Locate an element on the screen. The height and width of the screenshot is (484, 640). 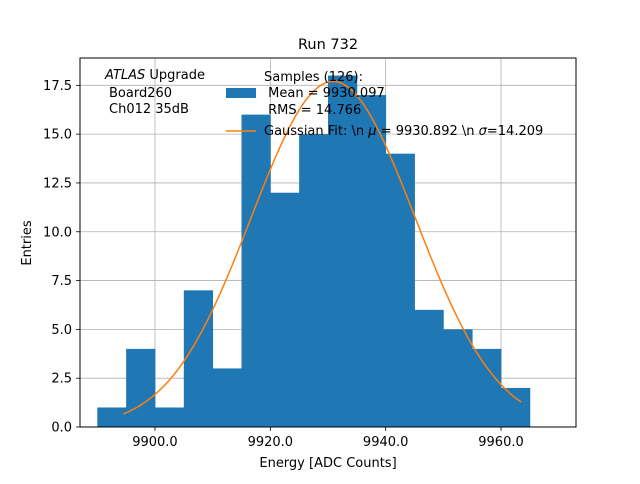
y-tick-label: 0.0 is located at coordinates (61, 428).